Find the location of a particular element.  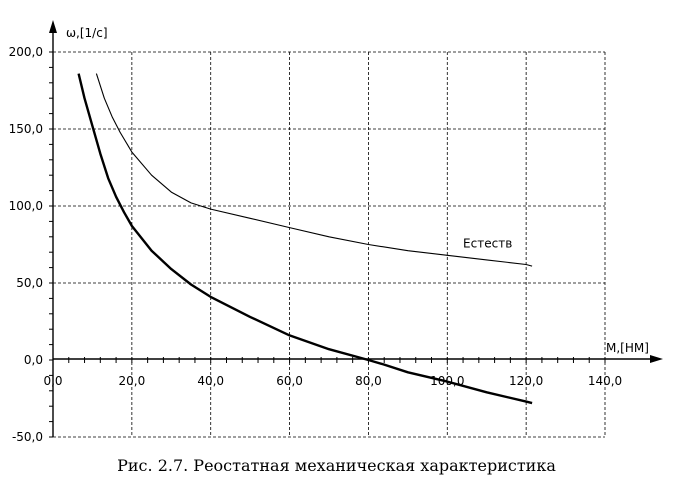

x-tick-label: 60,0 is located at coordinates (289, 381).